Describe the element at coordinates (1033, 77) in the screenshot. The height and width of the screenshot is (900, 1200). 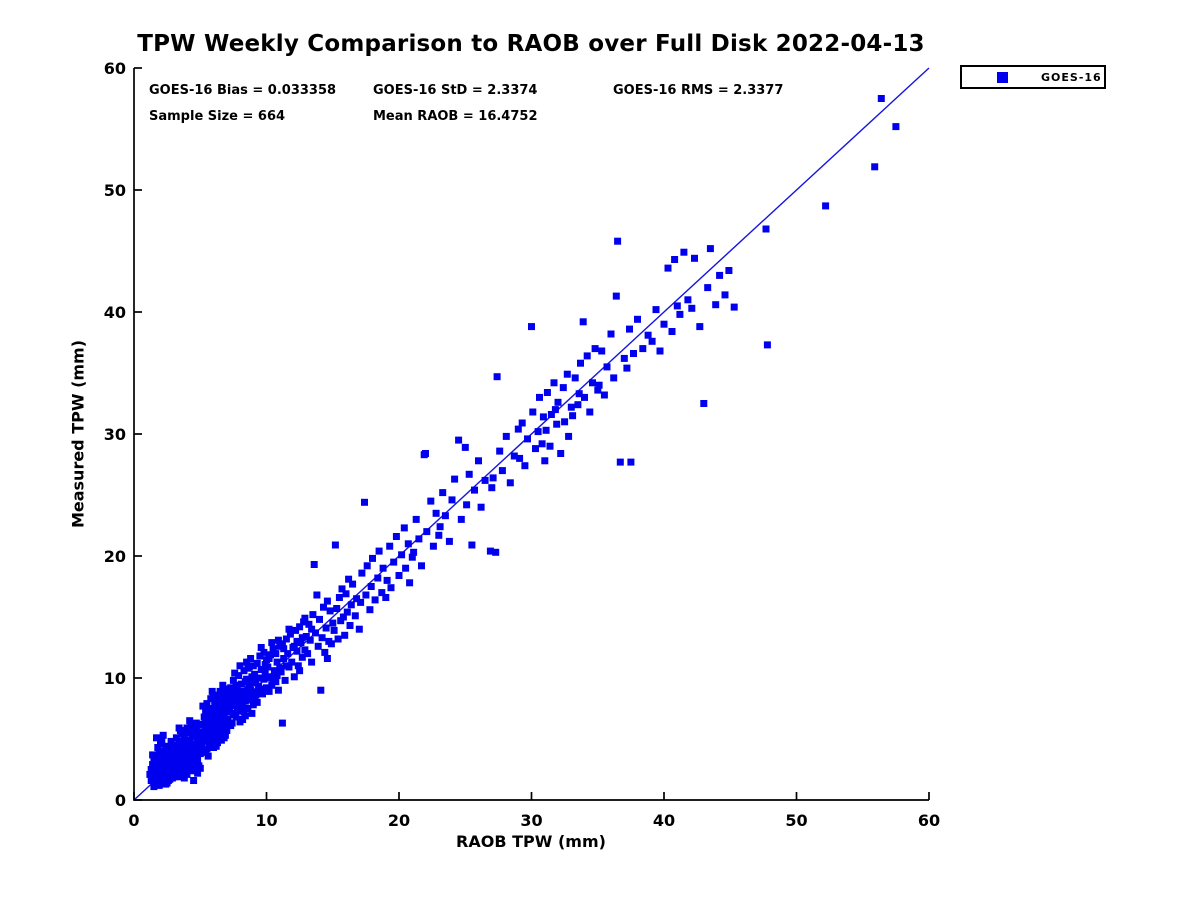
I see `legend: GOES-16` at that location.